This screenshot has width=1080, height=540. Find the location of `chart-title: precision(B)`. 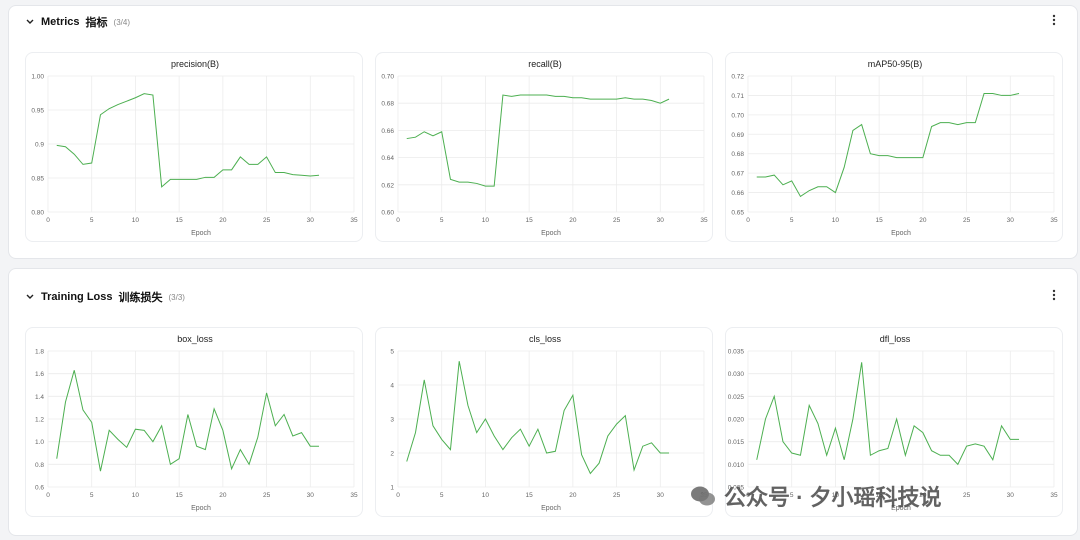

chart-title: precision(B) is located at coordinates (195, 64).